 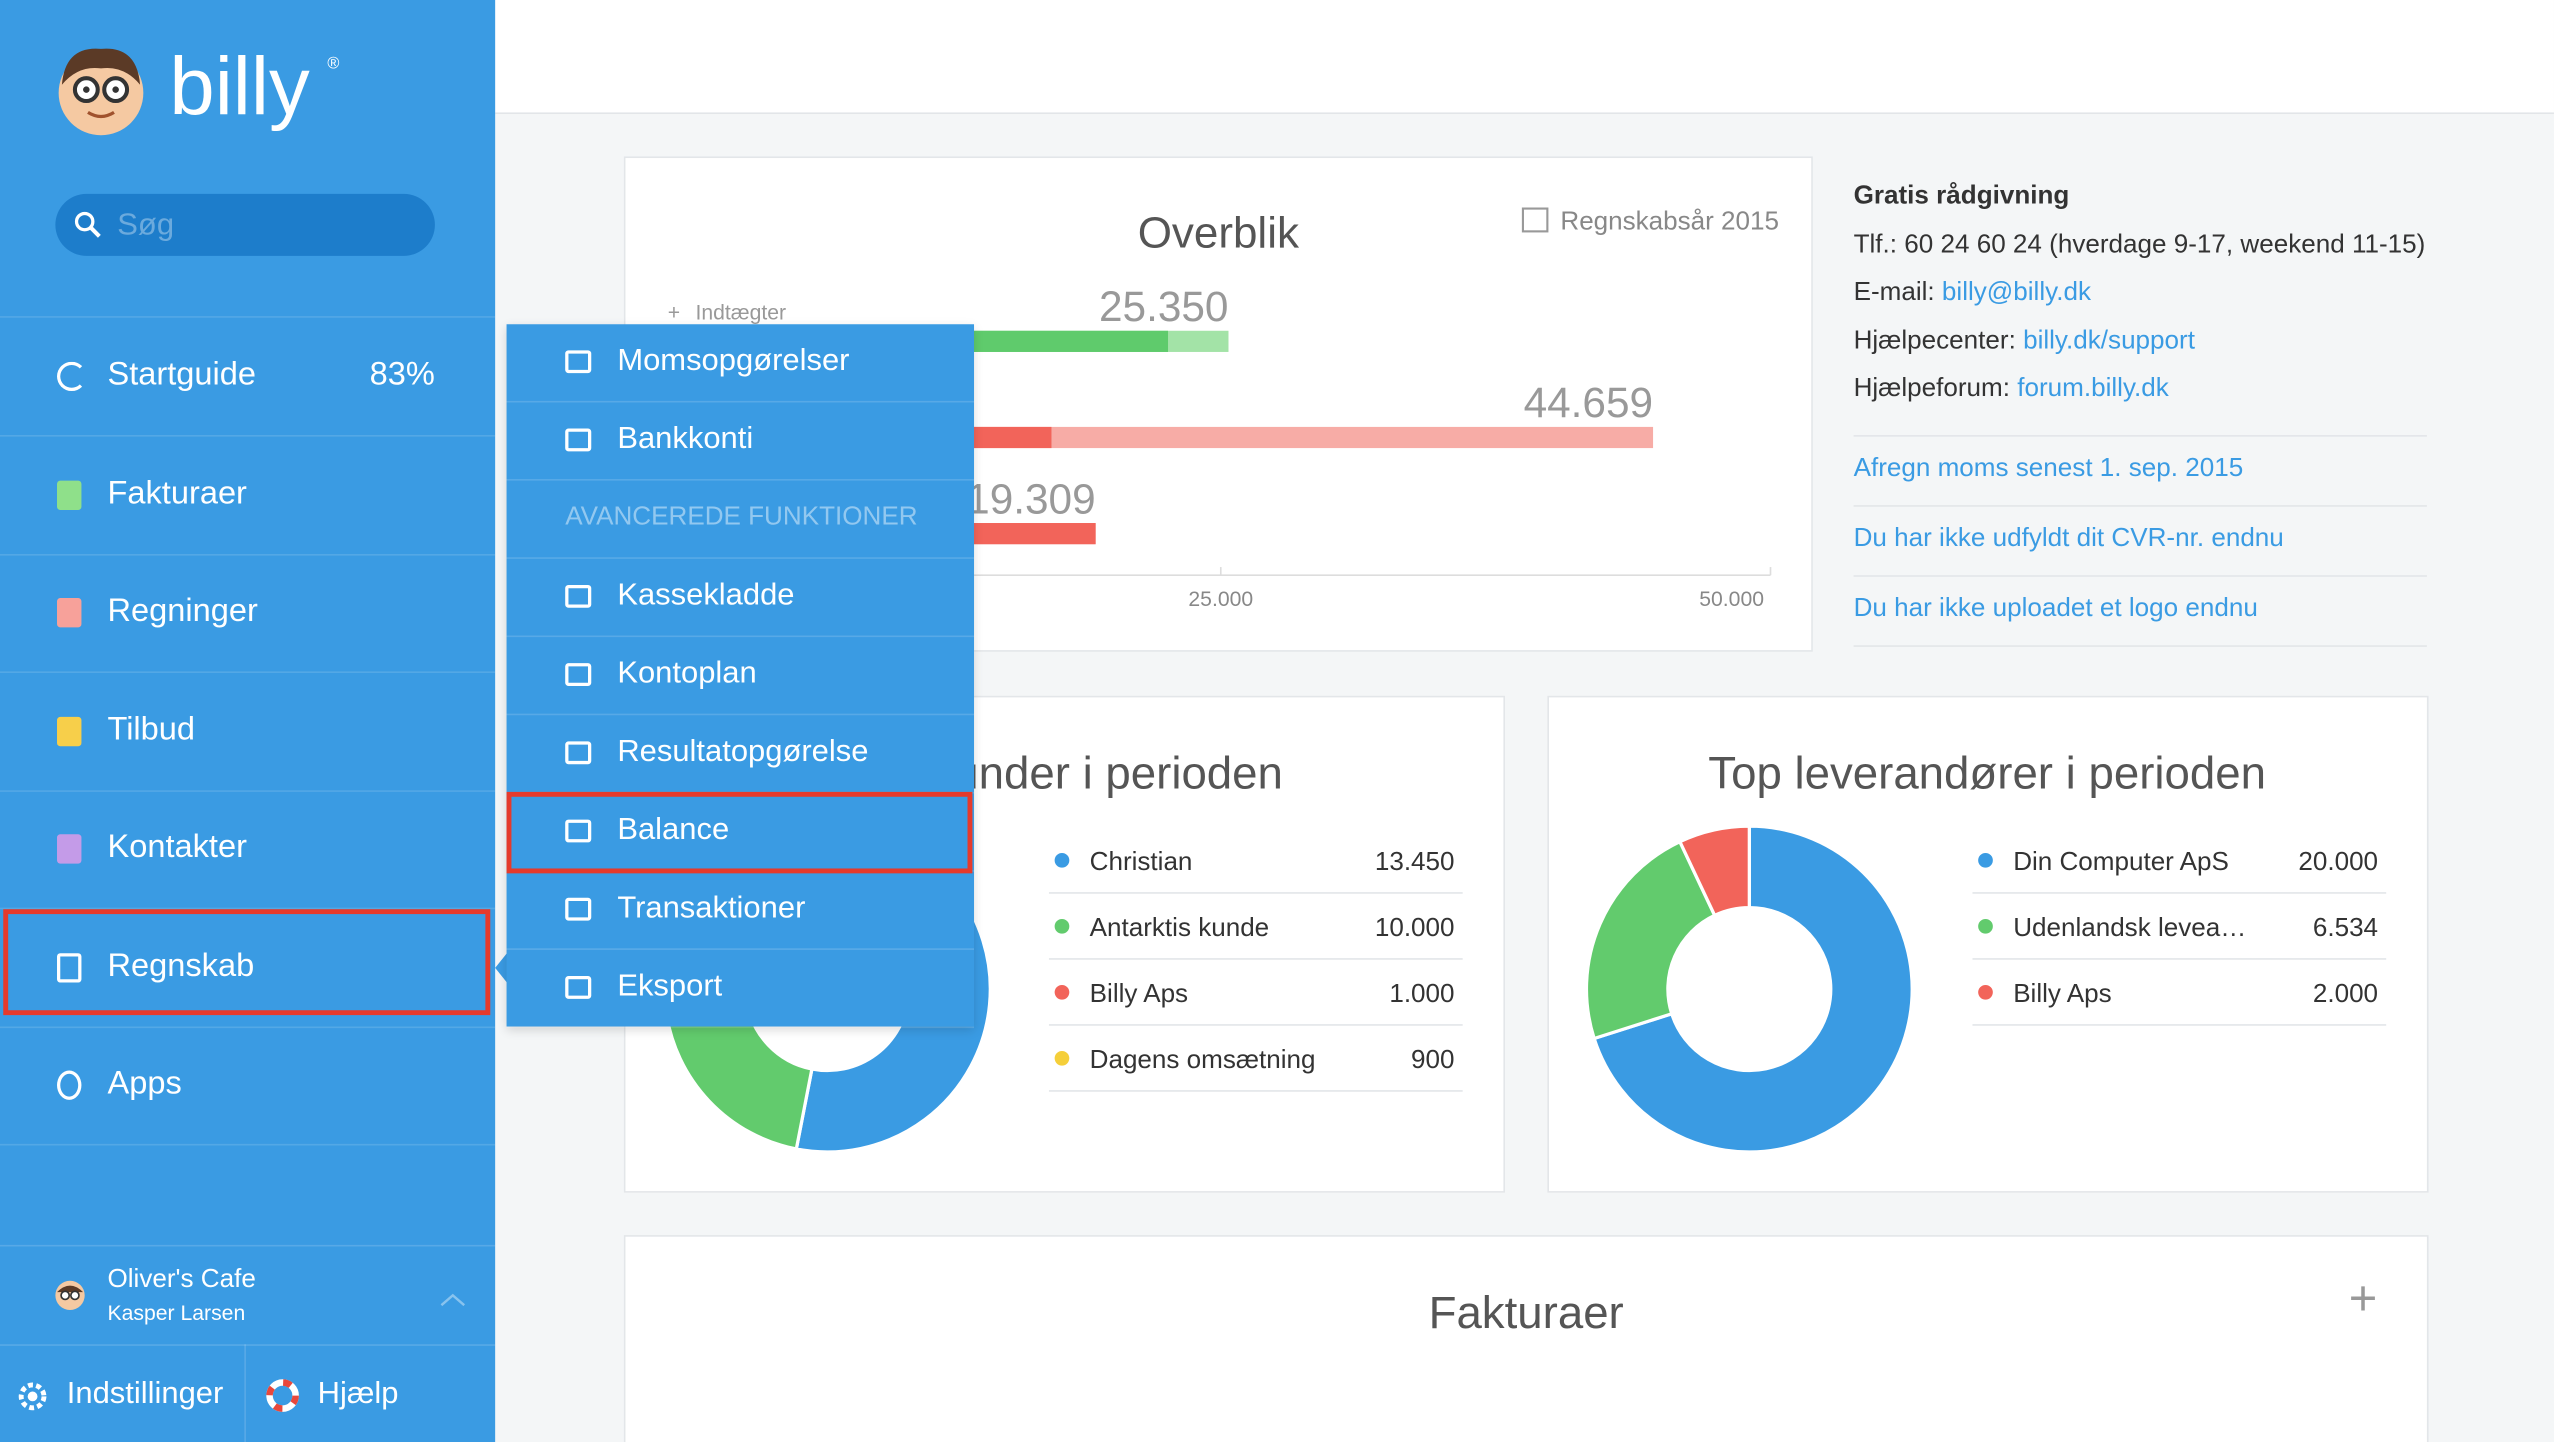 I want to click on submenu-label: Kassekladde, so click(x=706, y=595).